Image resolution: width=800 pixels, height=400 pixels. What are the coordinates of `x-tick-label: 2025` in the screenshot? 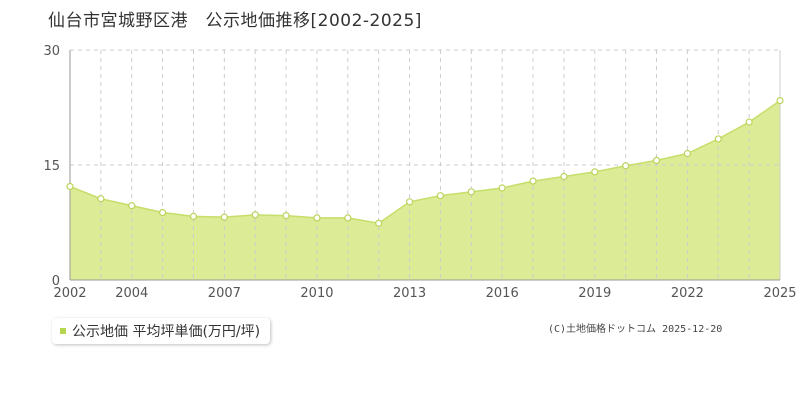 It's located at (779, 293).